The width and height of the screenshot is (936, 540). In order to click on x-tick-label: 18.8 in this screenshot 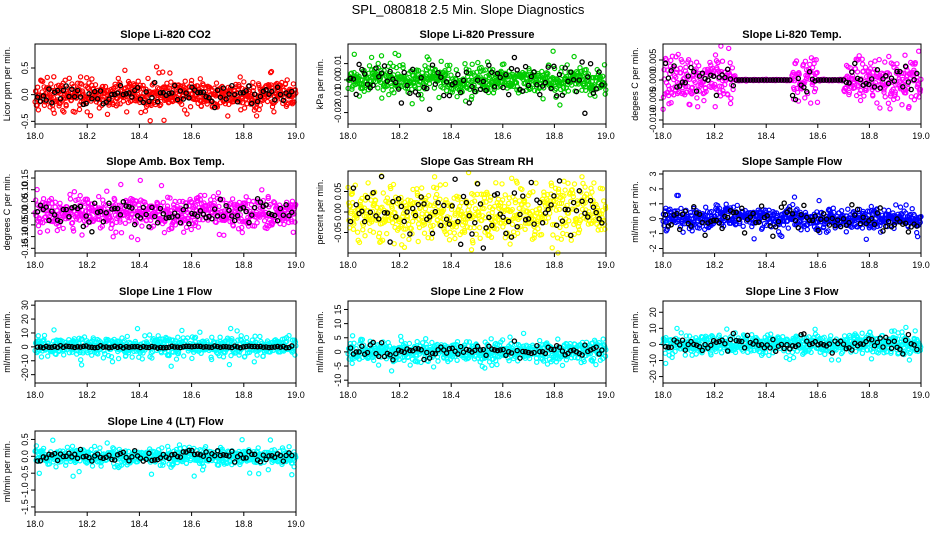, I will do `click(244, 136)`.